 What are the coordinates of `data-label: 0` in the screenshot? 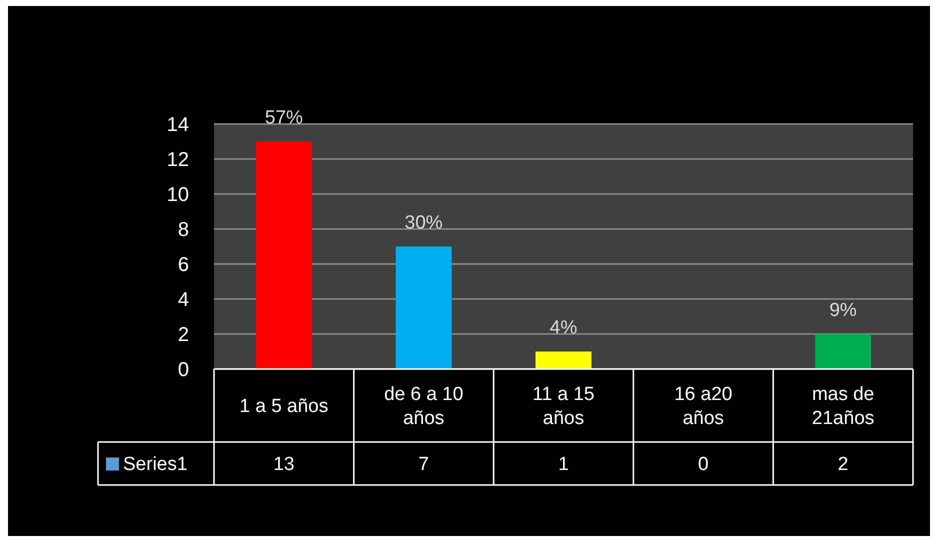 It's located at (703, 465).